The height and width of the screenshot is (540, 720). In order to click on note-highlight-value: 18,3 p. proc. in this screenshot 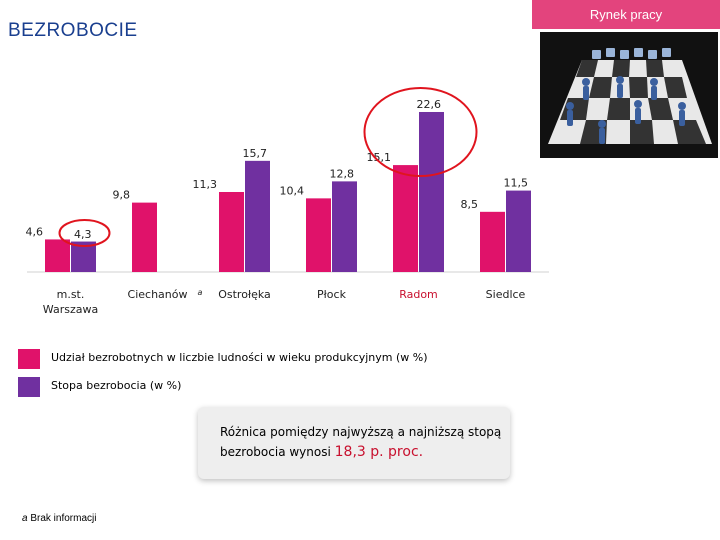, I will do `click(379, 452)`.